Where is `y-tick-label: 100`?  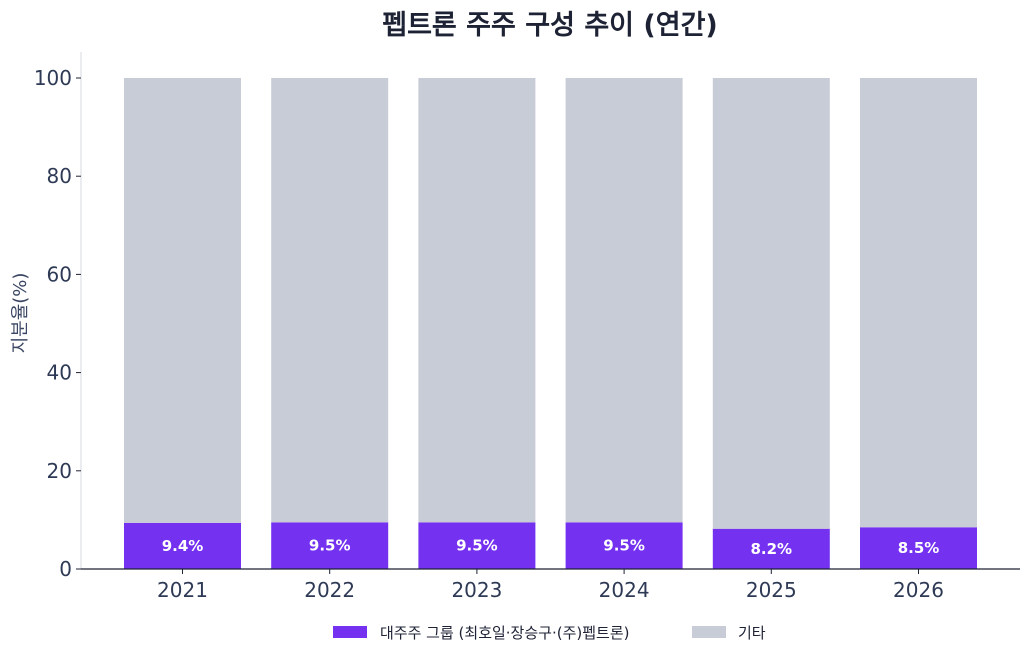 y-tick-label: 100 is located at coordinates (53, 78).